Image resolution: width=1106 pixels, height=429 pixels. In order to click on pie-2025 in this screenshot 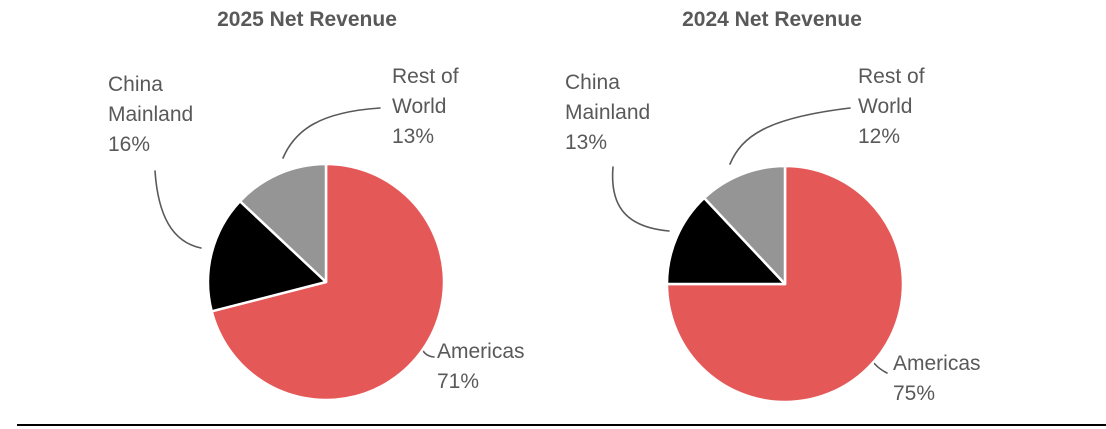, I will do `click(326, 282)`.